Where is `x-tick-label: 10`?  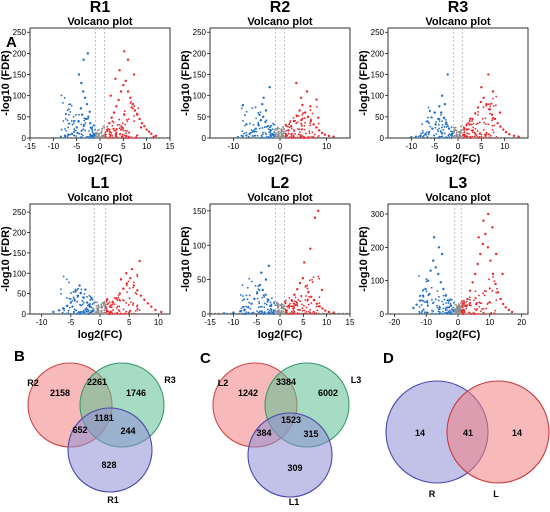 x-tick-label: 10 is located at coordinates (326, 322).